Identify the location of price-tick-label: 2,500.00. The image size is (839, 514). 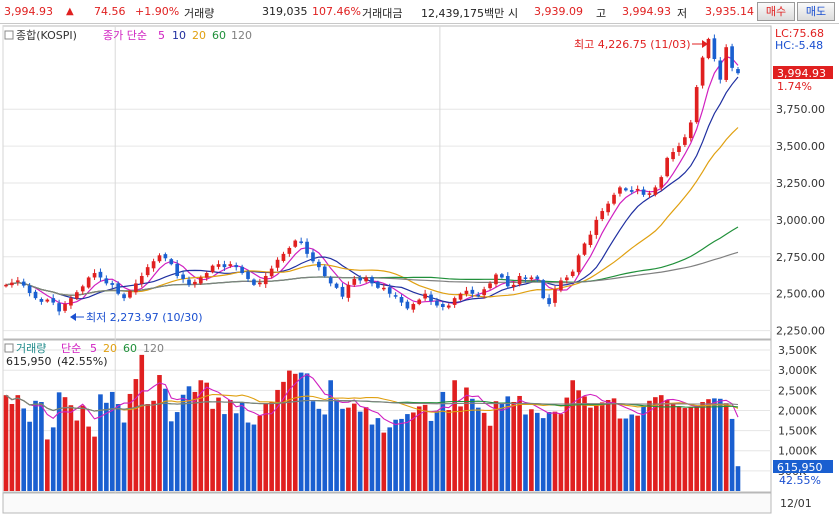
(800, 294).